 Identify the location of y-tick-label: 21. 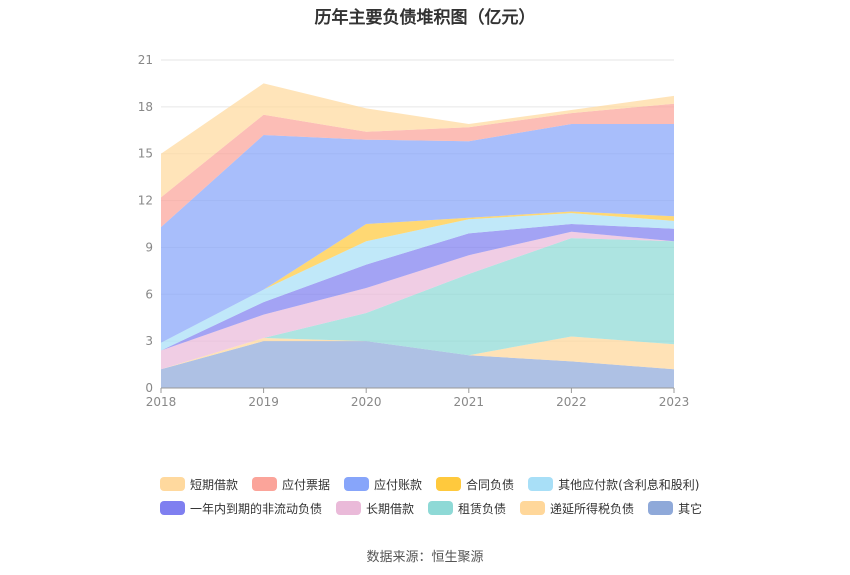
(145, 60).